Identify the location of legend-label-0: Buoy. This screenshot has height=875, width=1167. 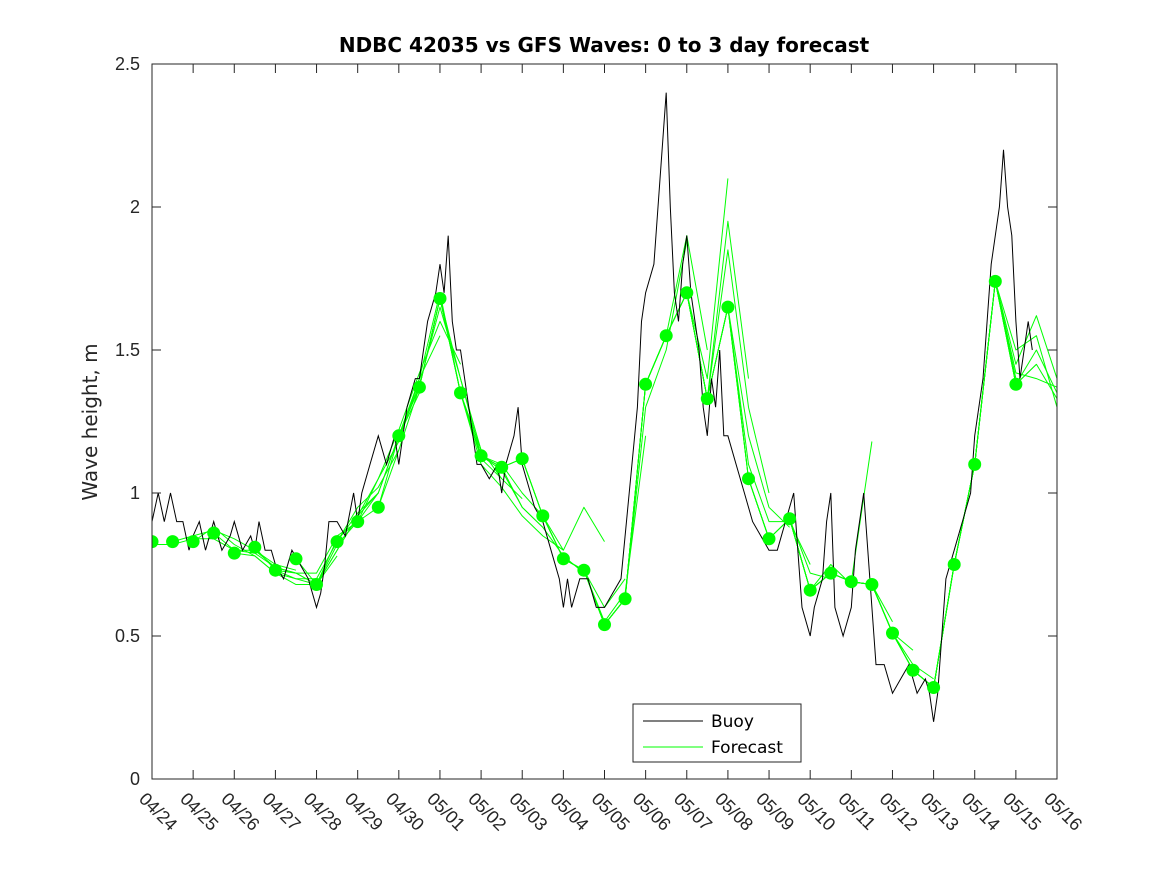
(732, 722).